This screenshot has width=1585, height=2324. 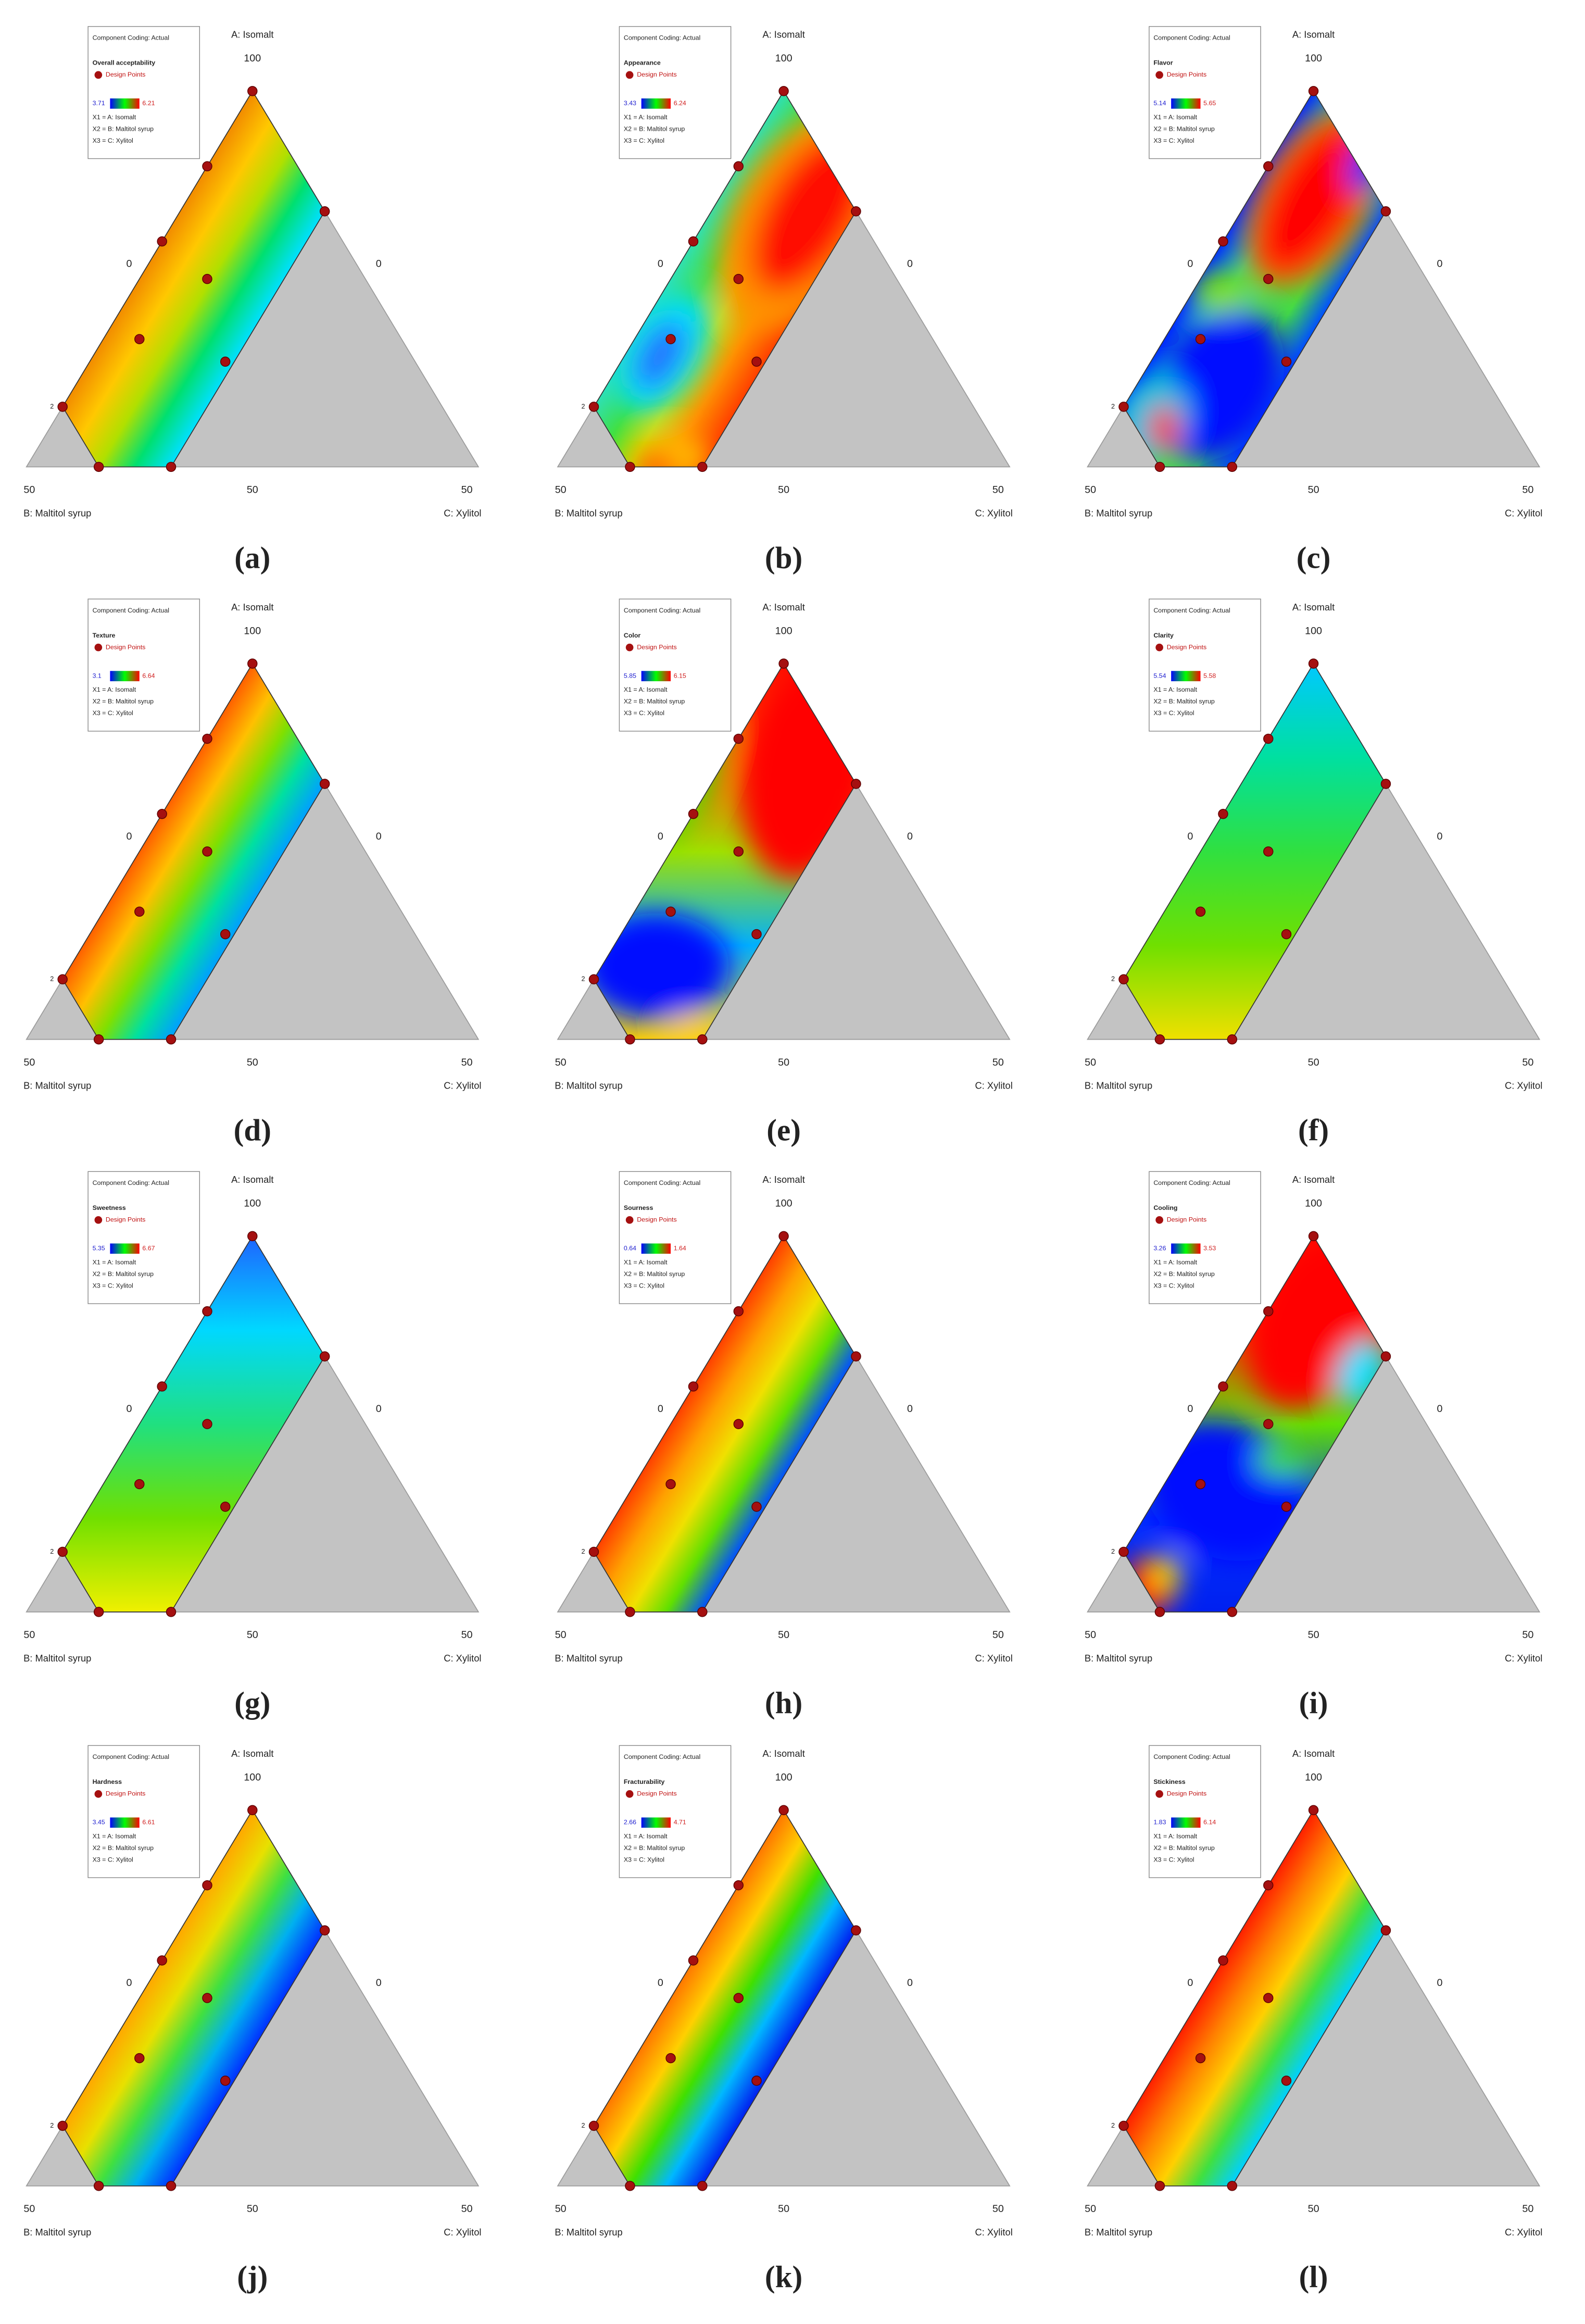 I want to click on scale-max: 6.14, so click(x=1209, y=1823).